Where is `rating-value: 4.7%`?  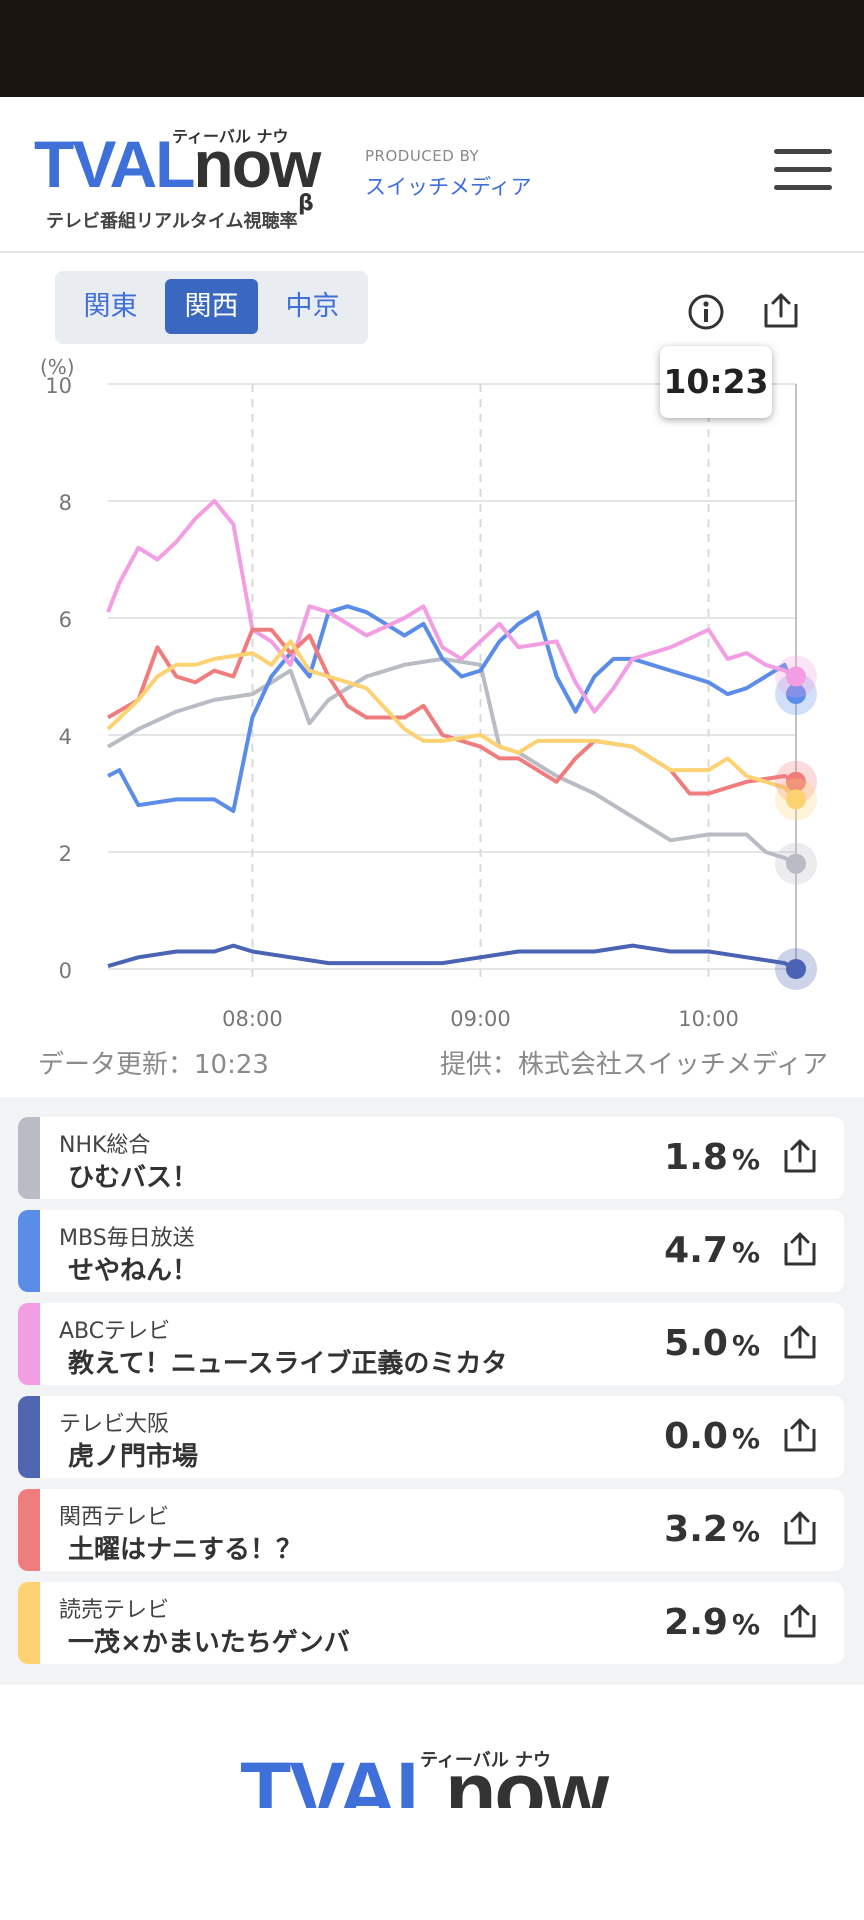
rating-value: 4.7% is located at coordinates (712, 1250).